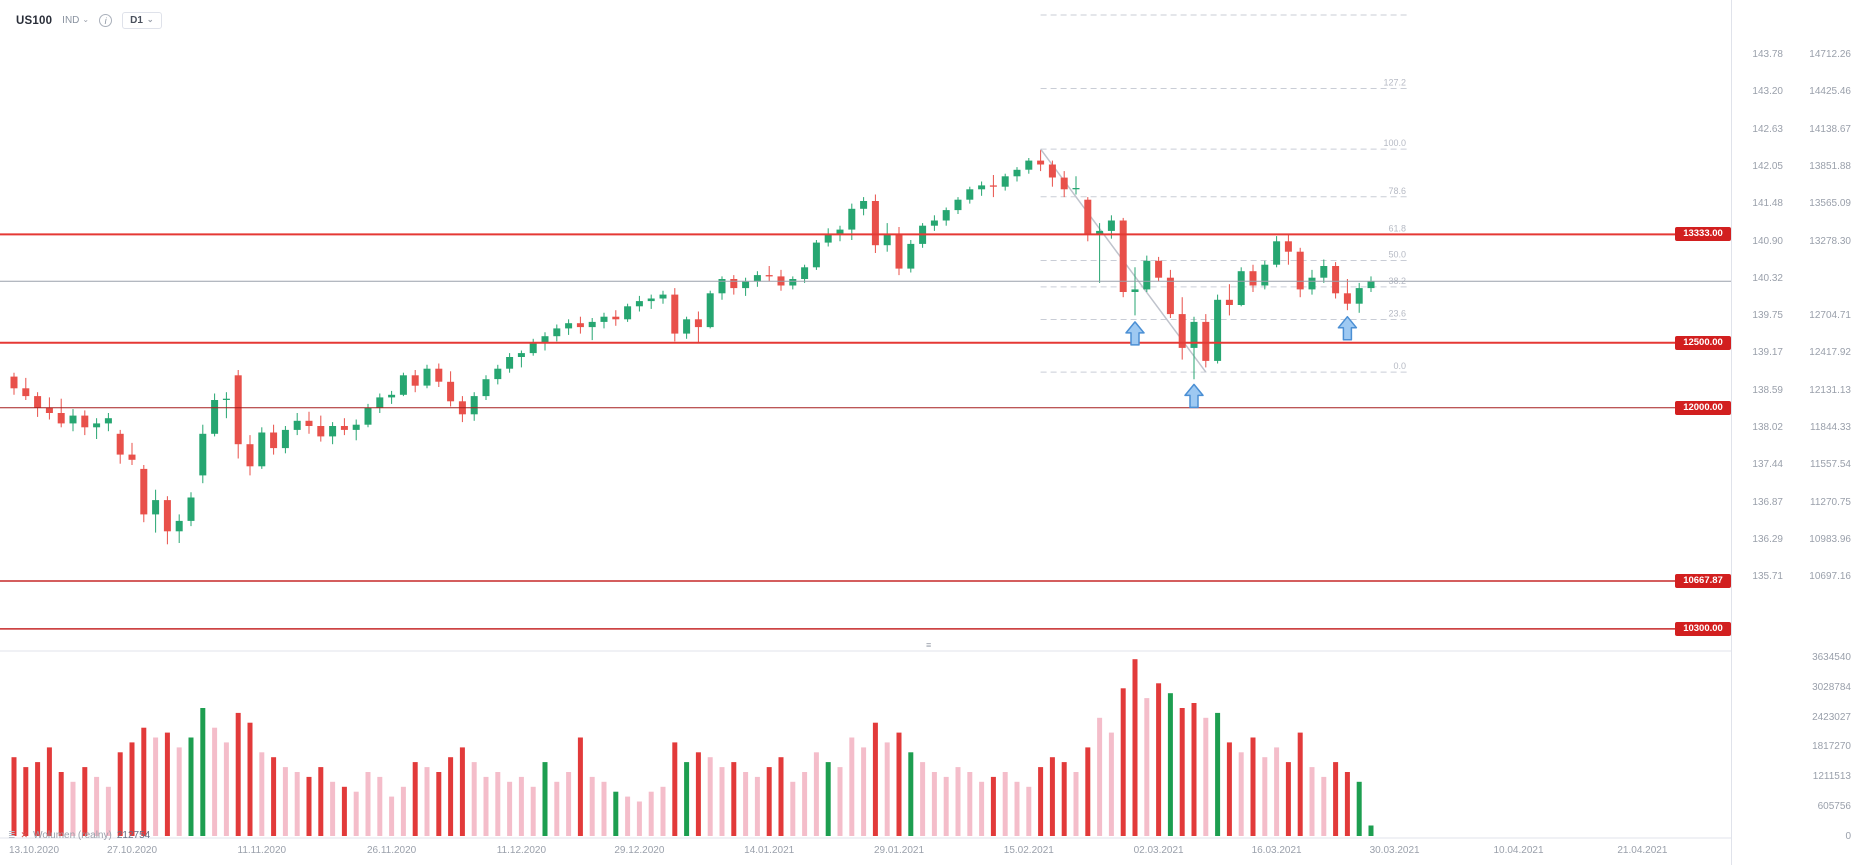  What do you see at coordinates (1276, 850) in the screenshot?
I see `date-tick: 16.03.2021` at bounding box center [1276, 850].